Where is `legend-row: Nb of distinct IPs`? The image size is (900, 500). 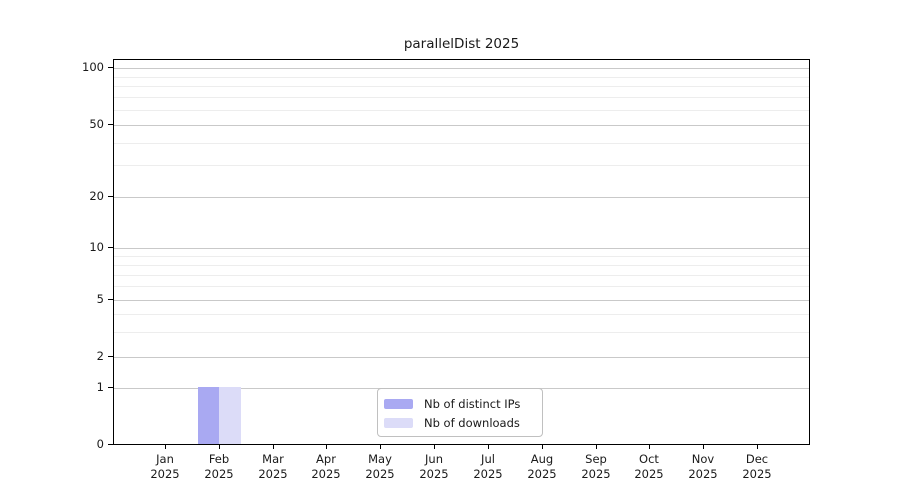 legend-row: Nb of distinct IPs is located at coordinates (463, 403).